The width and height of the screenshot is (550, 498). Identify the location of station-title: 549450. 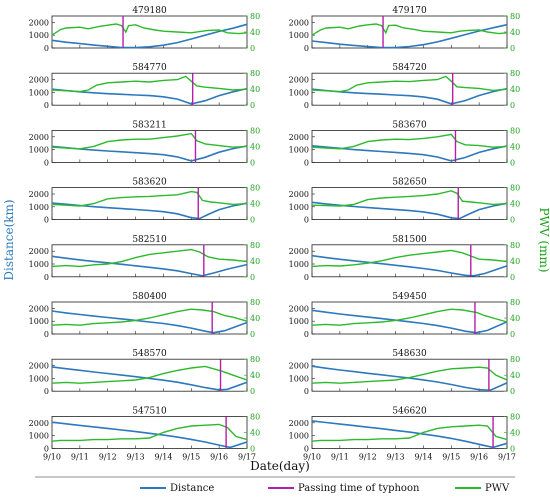
(409, 297).